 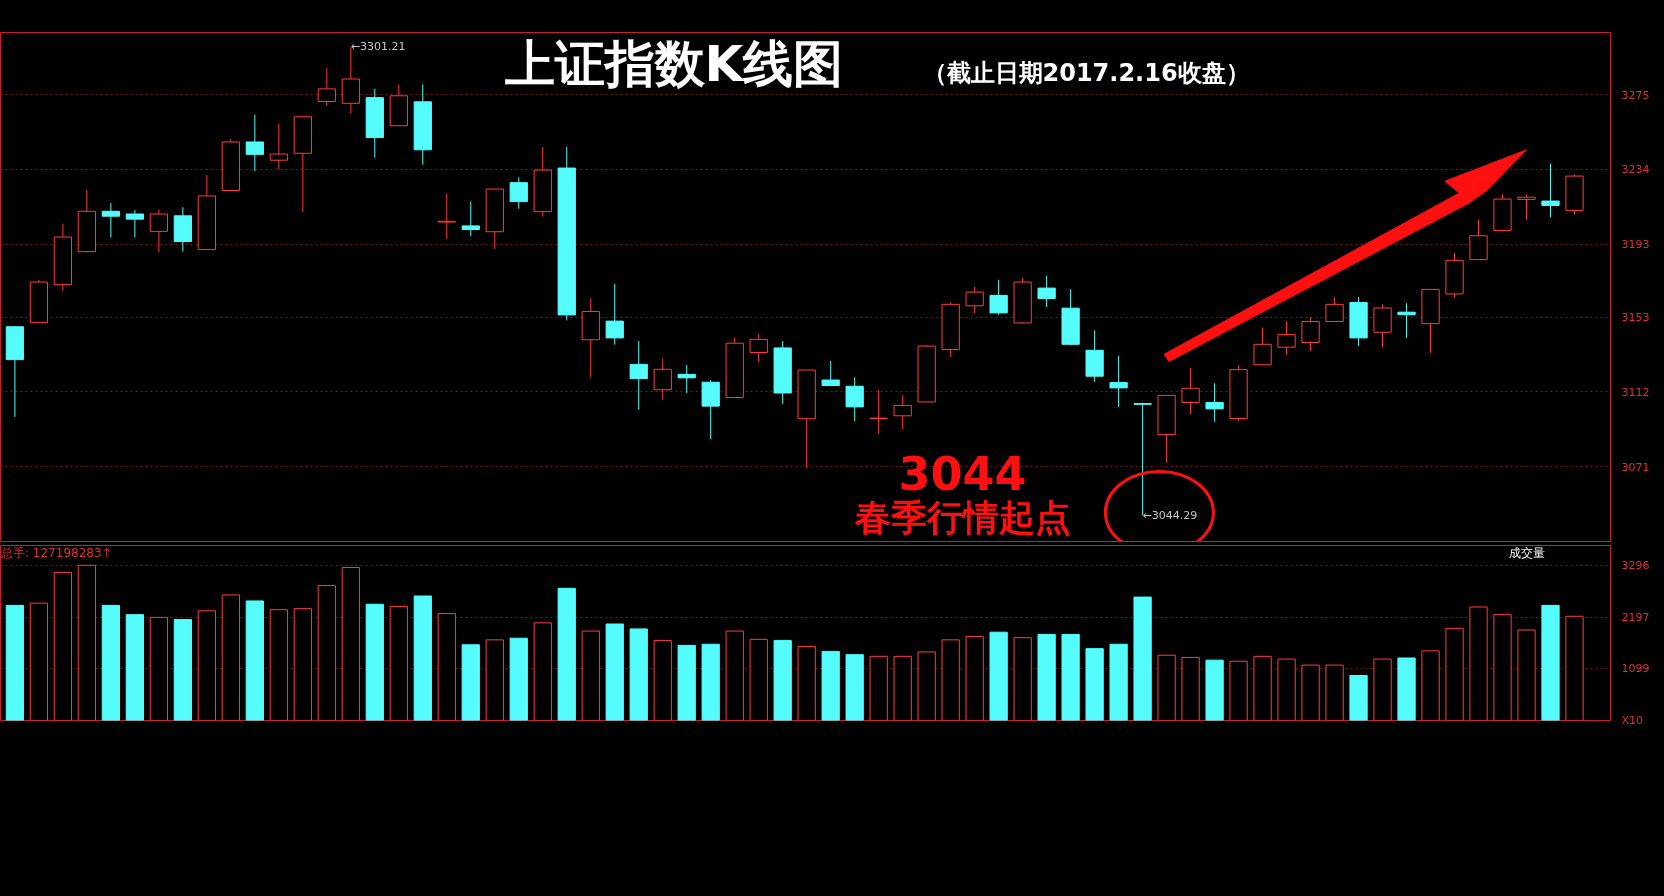 I want to click on y-tick-label: 1099, so click(x=1635, y=669).